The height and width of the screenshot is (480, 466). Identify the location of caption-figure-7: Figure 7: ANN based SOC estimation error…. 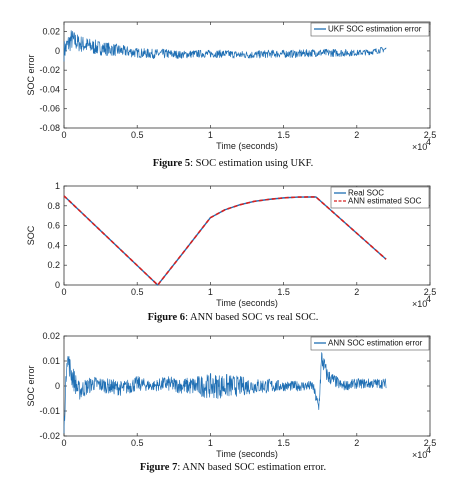
(233, 467).